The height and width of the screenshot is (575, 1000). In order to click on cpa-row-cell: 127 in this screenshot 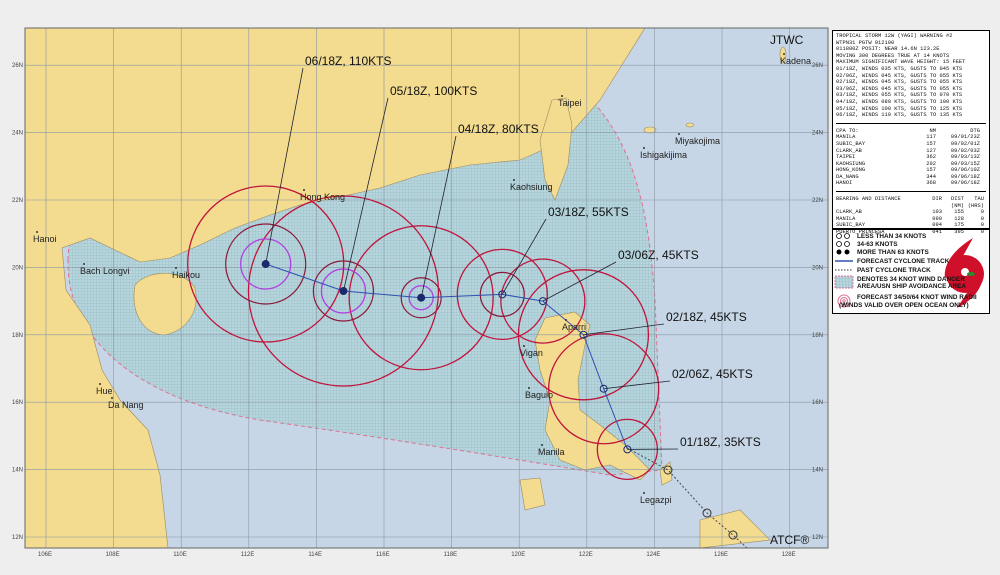, I will do `click(931, 150)`.